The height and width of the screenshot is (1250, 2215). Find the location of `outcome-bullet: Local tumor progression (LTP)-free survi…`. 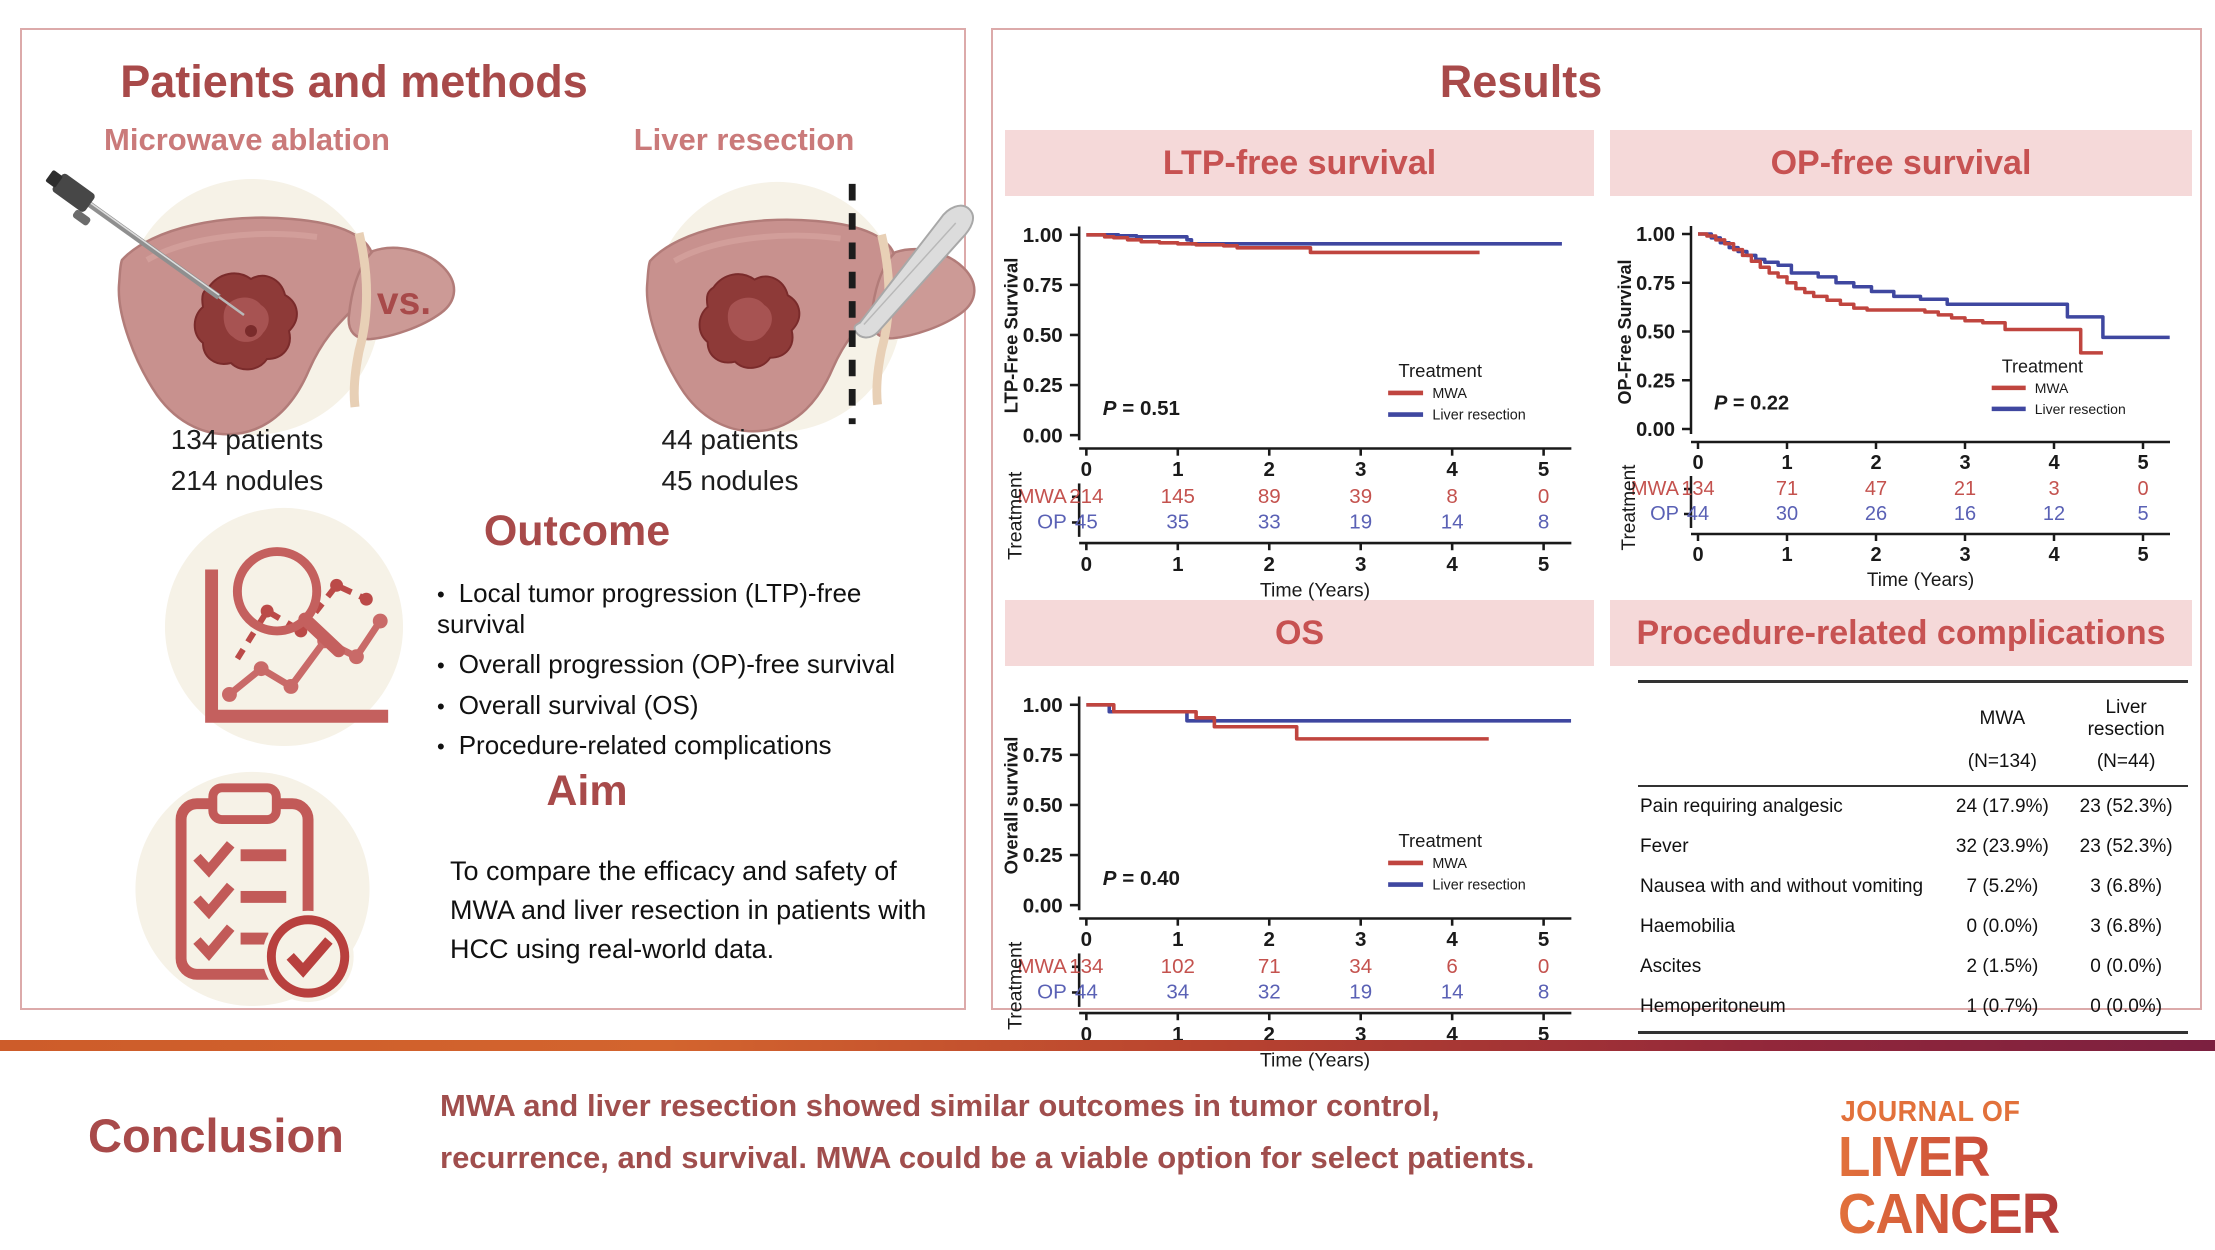

outcome-bullet: Local tumor progression (LTP)-free survi… is located at coordinates (687, 609).